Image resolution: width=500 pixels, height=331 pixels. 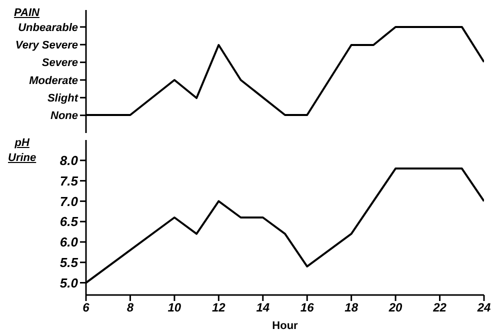 I want to click on y-tick-label: 7.5, so click(x=69, y=180).